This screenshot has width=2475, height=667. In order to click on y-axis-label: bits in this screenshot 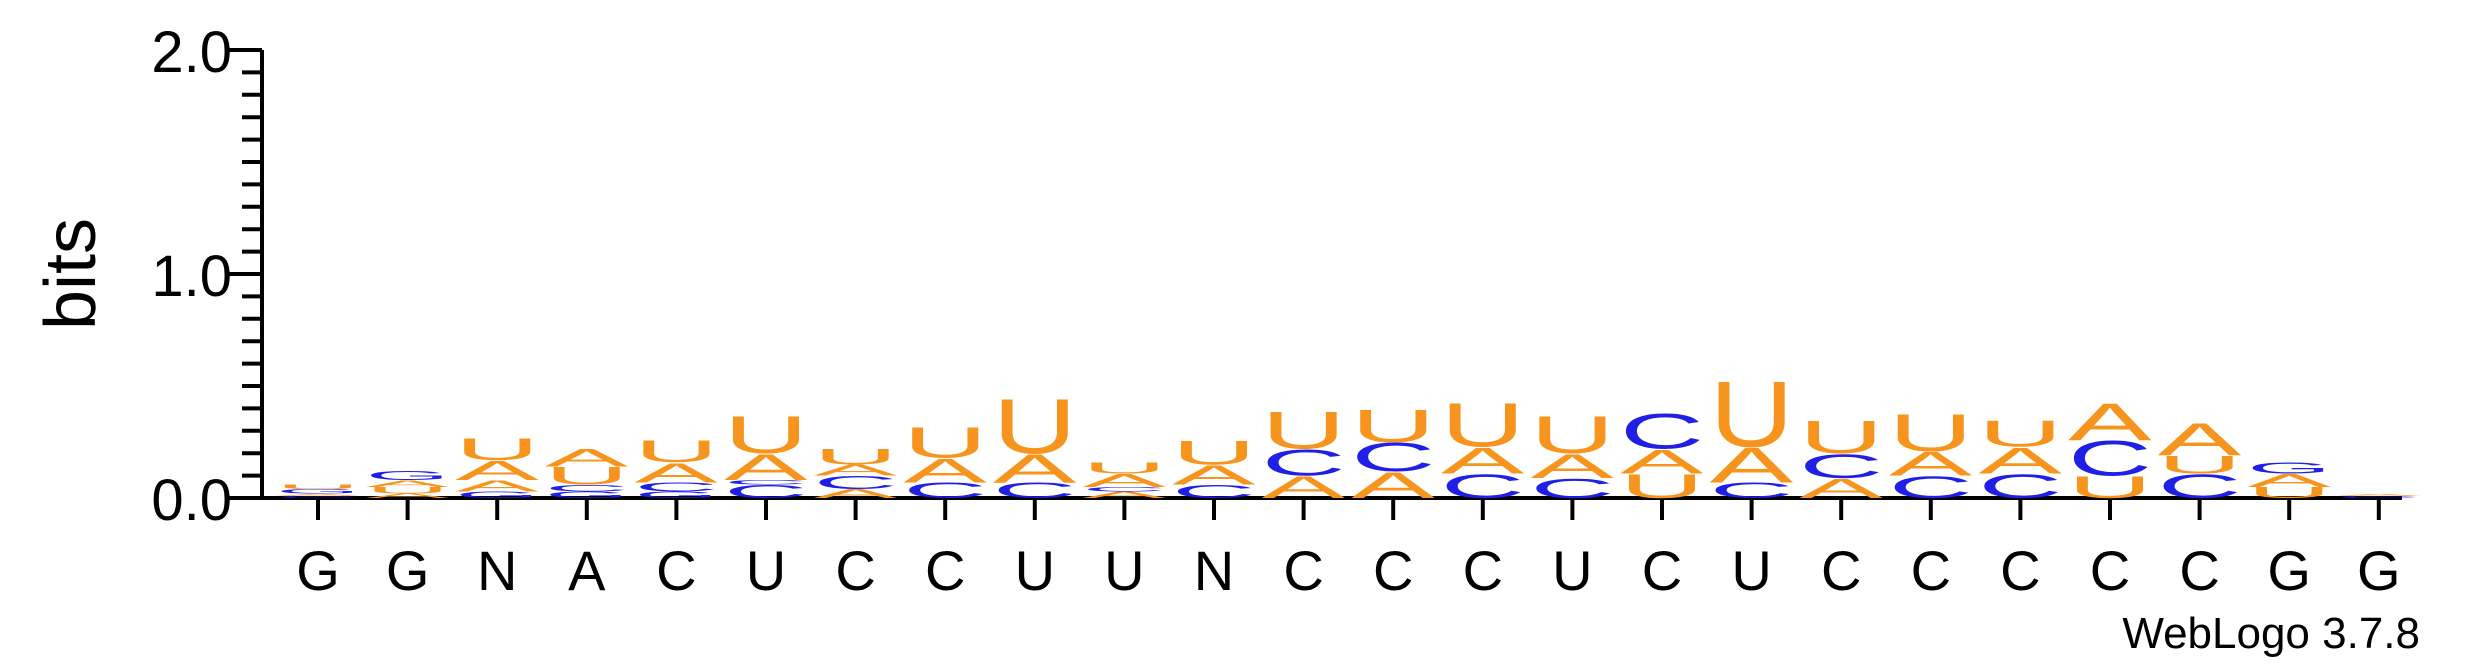, I will do `click(71, 274)`.